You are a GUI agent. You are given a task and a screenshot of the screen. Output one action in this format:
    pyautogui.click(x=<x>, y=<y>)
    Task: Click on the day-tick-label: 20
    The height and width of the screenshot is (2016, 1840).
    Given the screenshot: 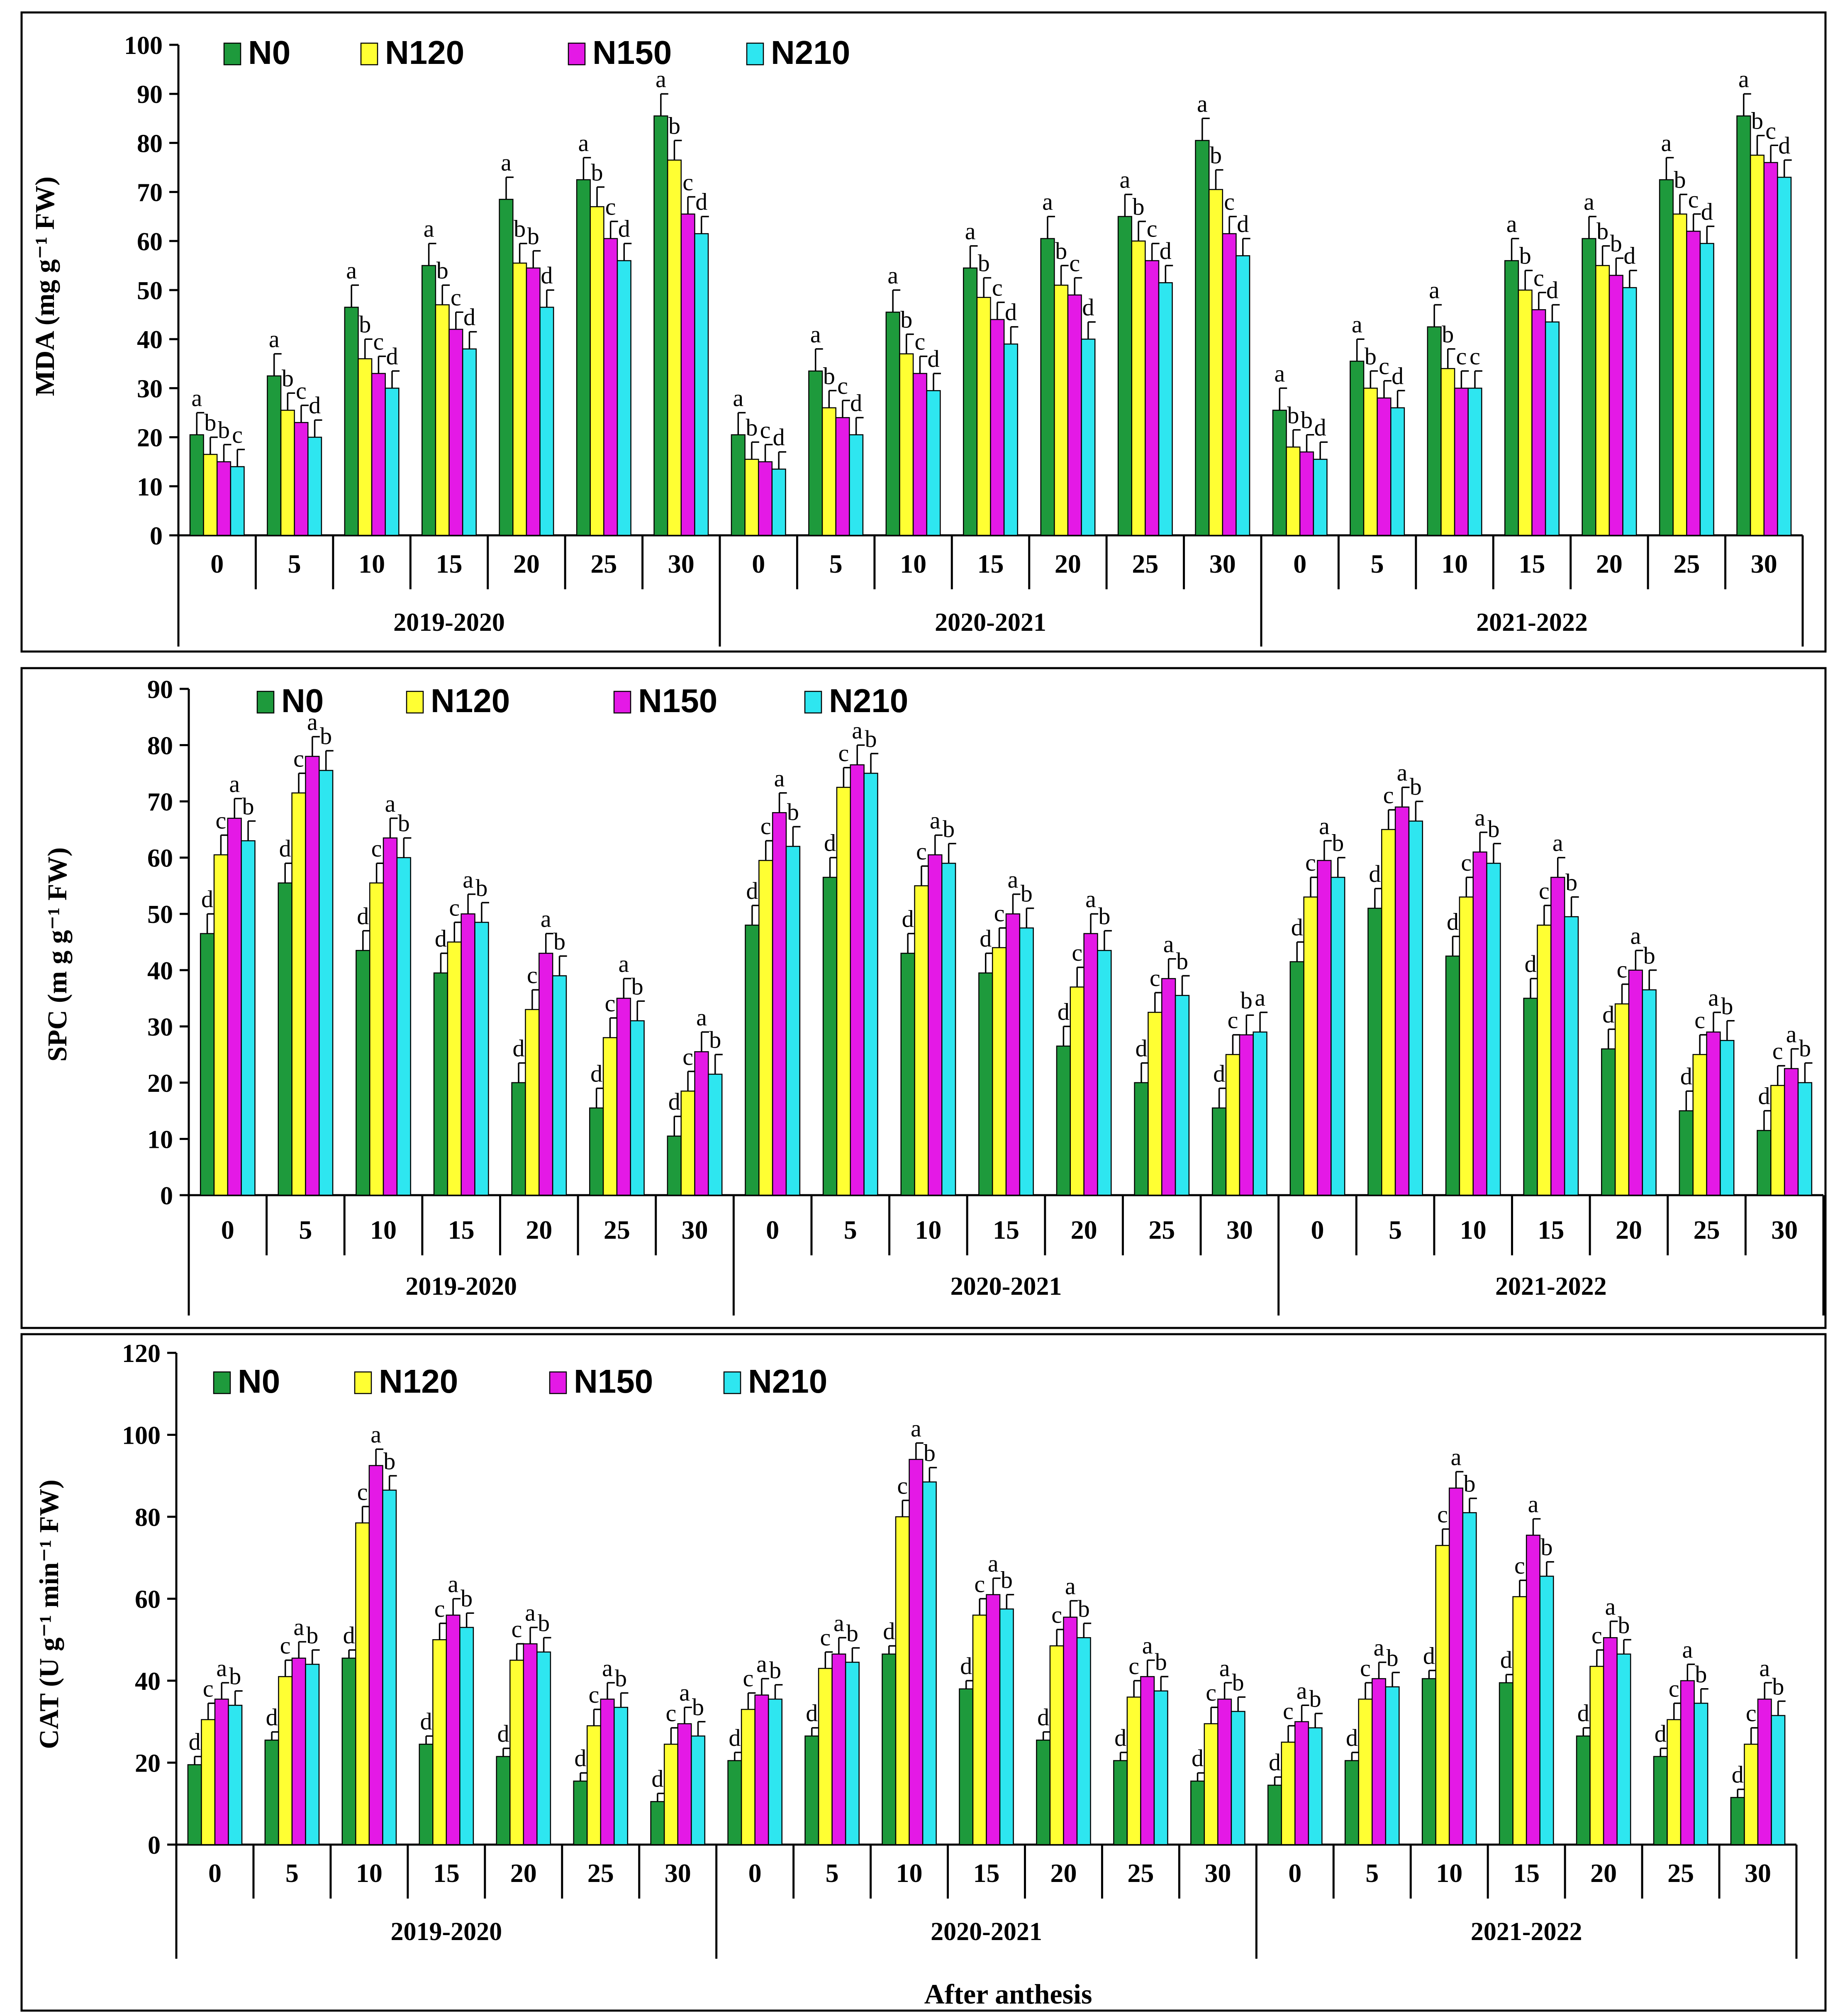 What is the action you would take?
    pyautogui.click(x=1629, y=1230)
    